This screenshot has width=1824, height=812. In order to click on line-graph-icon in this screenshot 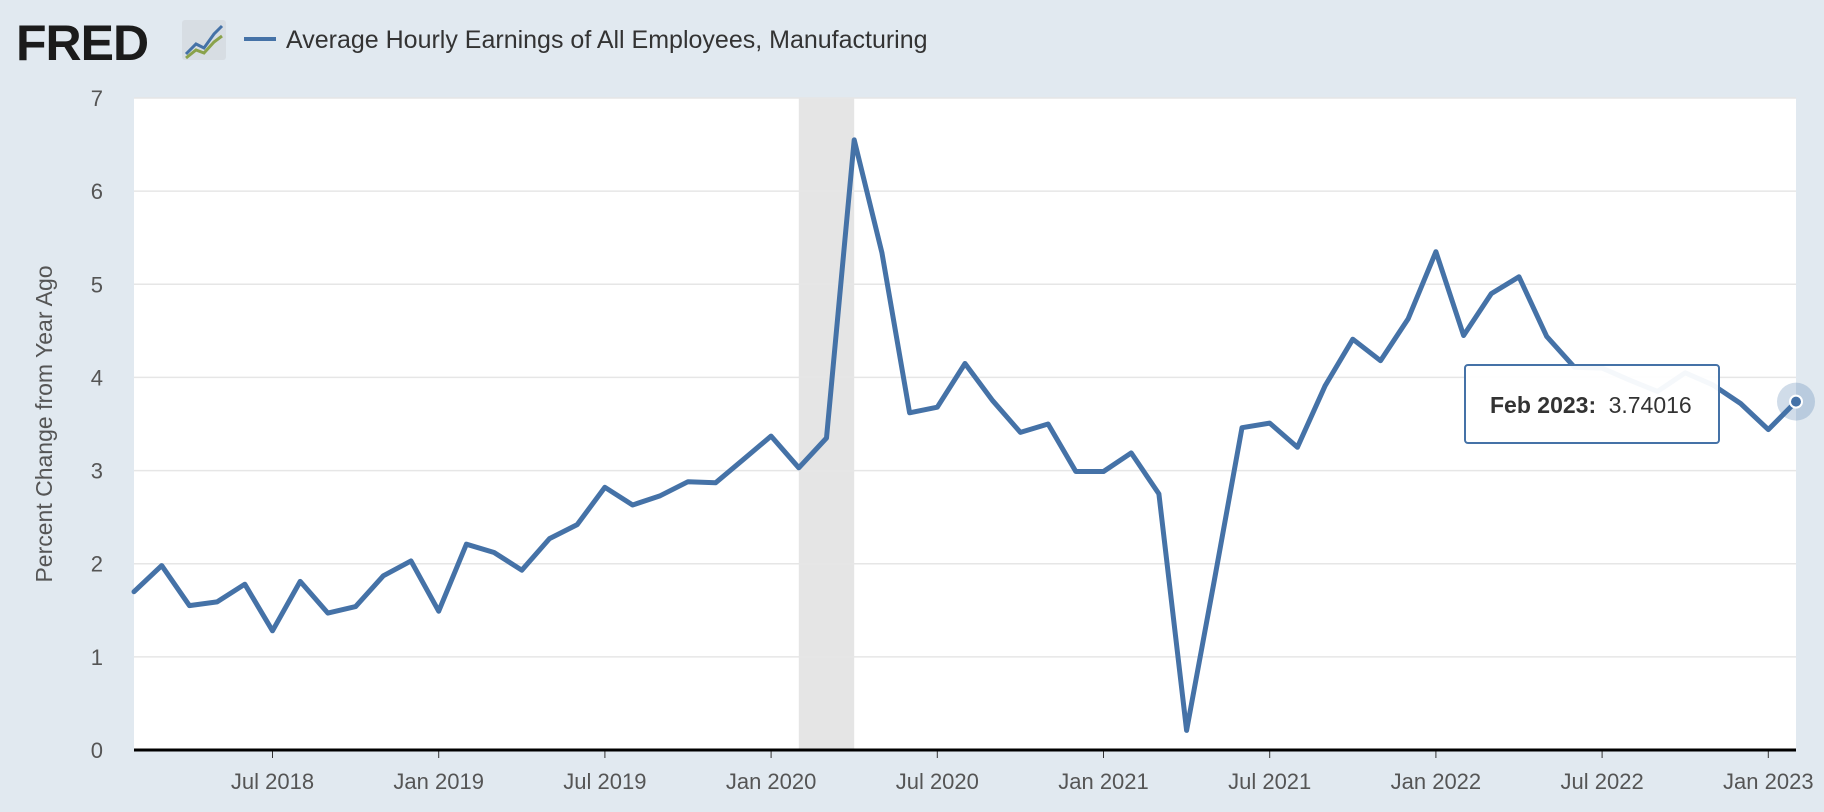, I will do `click(204, 40)`.